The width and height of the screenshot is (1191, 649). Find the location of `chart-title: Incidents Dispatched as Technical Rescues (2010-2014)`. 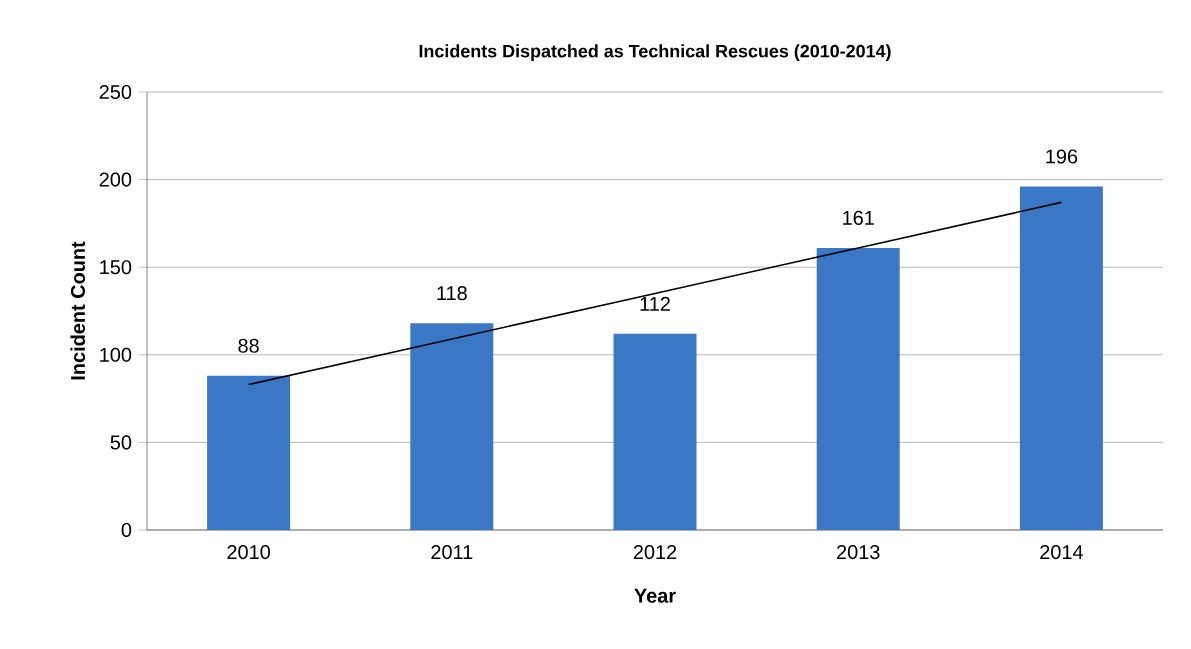

chart-title: Incidents Dispatched as Technical Rescues (2010-2014) is located at coordinates (655, 52).